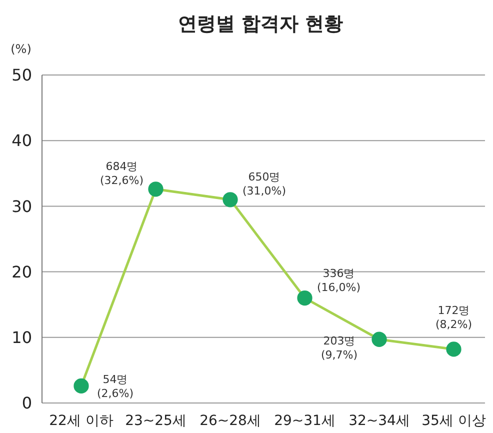 This screenshot has height=433, width=493. What do you see at coordinates (261, 24) in the screenshot?
I see `chart-title: 연령별 합격자 현황` at bounding box center [261, 24].